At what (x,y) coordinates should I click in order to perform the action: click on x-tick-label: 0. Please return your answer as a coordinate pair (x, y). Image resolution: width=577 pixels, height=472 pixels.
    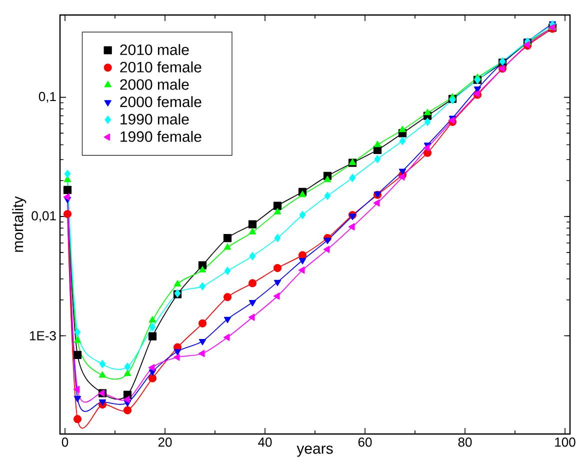
    Looking at the image, I should click on (65, 442).